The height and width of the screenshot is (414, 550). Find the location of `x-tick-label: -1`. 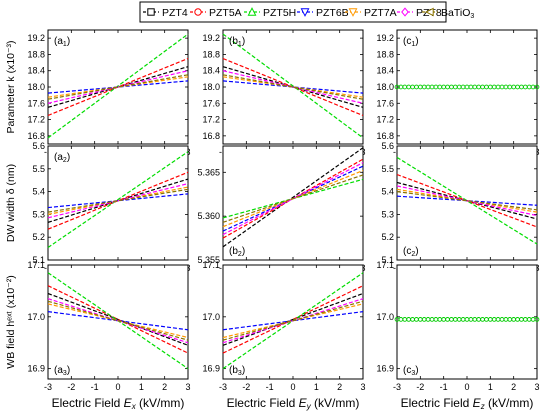

x-tick-label: -1 is located at coordinates (95, 387).